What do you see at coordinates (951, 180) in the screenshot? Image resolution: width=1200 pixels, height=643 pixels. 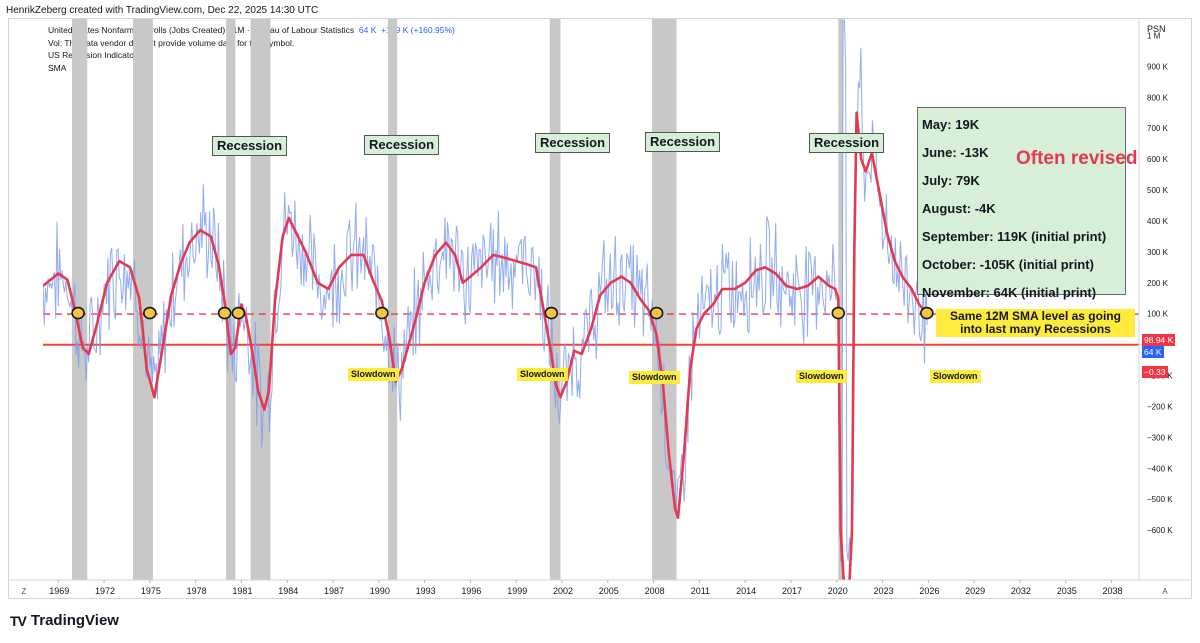 I see `print-july: July: 79K` at bounding box center [951, 180].